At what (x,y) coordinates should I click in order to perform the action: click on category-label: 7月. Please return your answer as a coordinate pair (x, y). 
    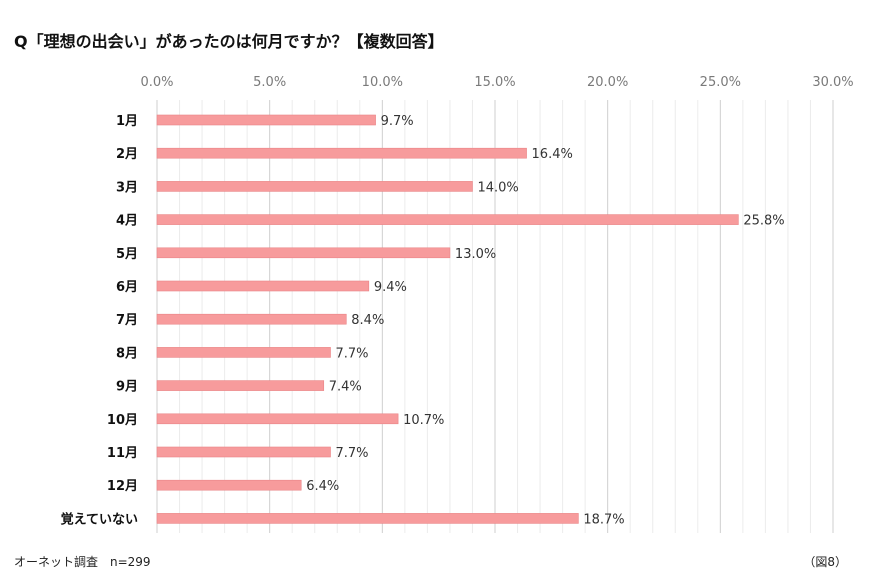
    Looking at the image, I should click on (127, 320).